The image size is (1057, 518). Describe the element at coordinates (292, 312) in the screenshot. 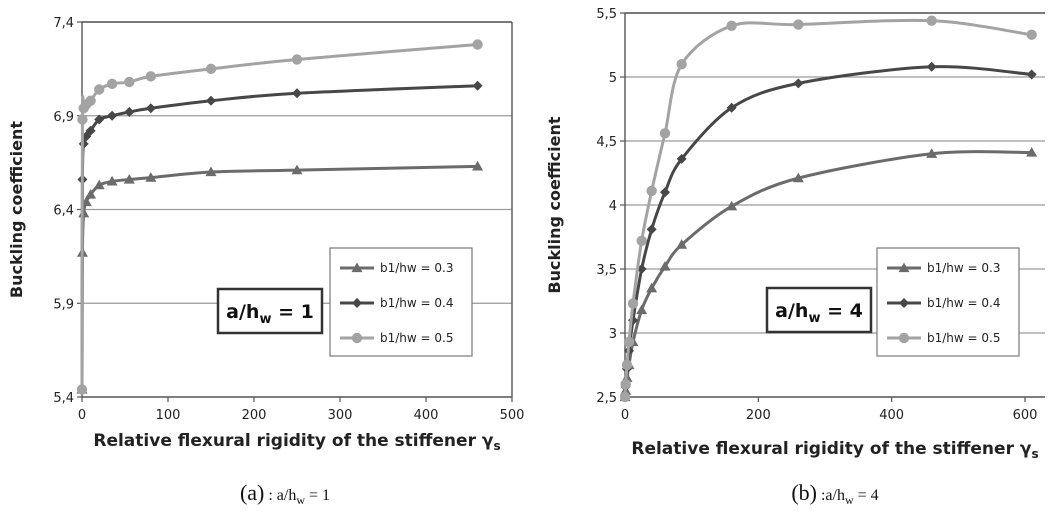

I see `annotation-suffix: = 1` at that location.